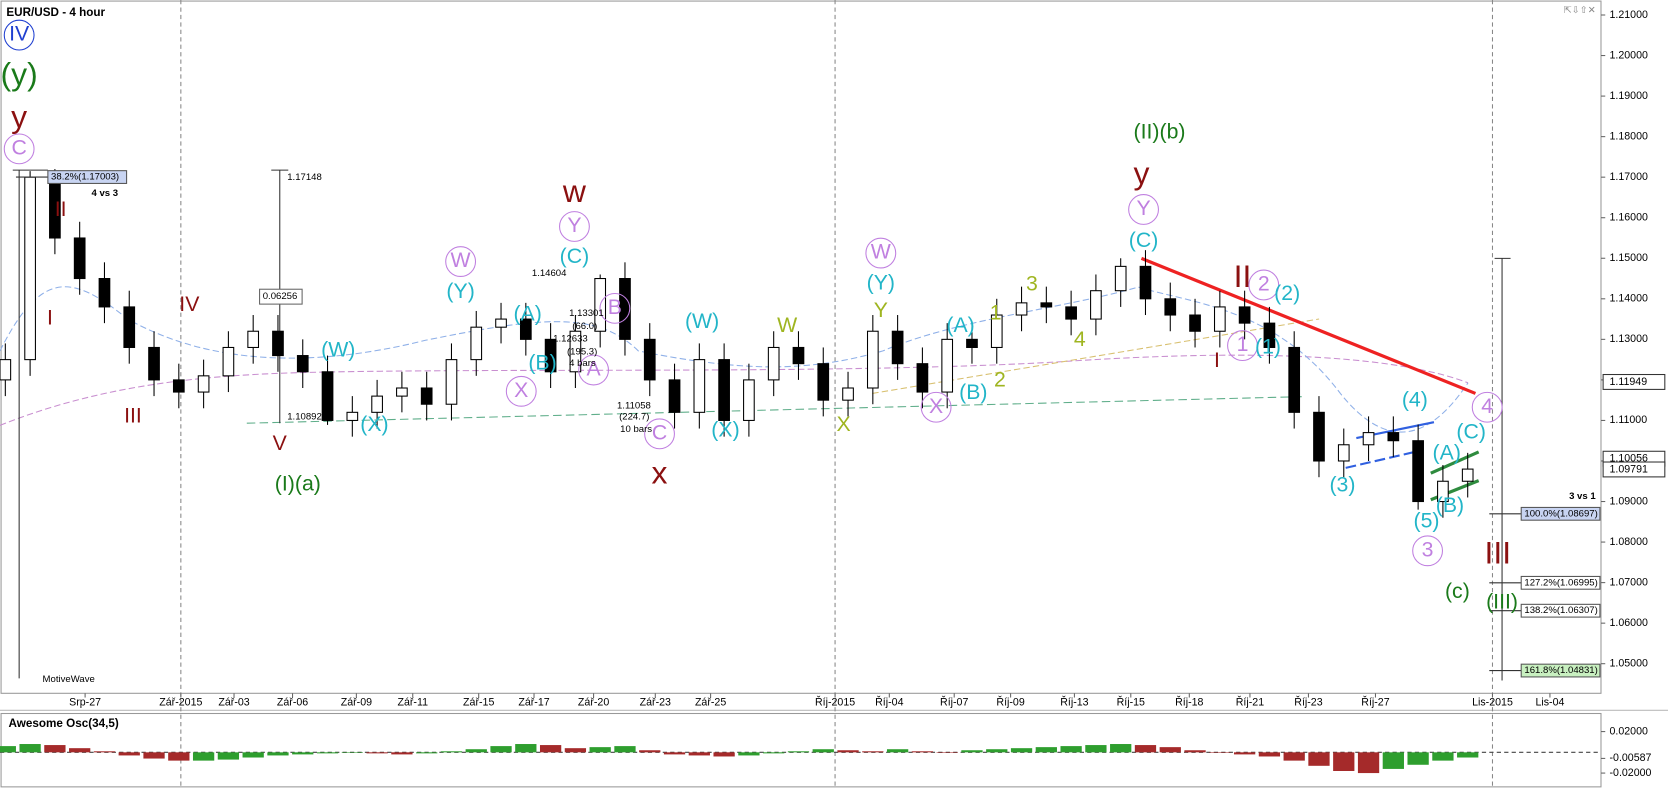 Image resolution: width=1668 pixels, height=789 pixels. I want to click on fib-label: 127.2%(1.06995), so click(1560, 582).